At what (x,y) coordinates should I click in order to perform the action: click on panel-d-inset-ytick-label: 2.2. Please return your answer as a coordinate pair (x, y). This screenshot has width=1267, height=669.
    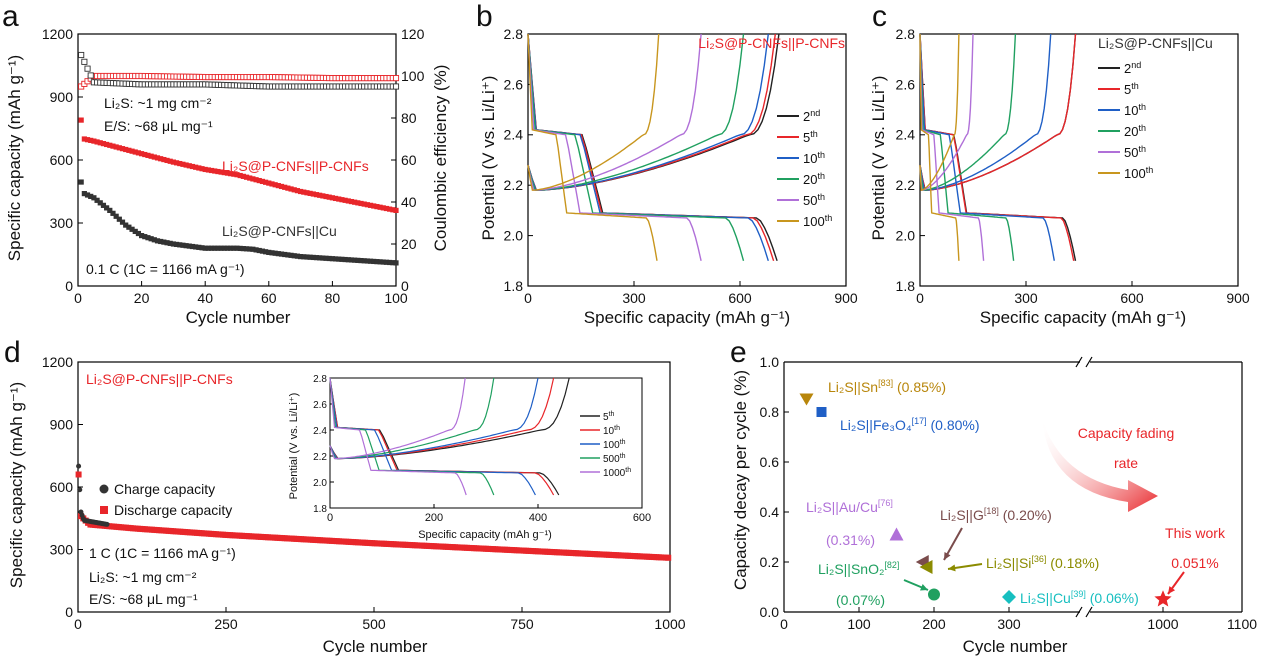
    Looking at the image, I should click on (320, 457).